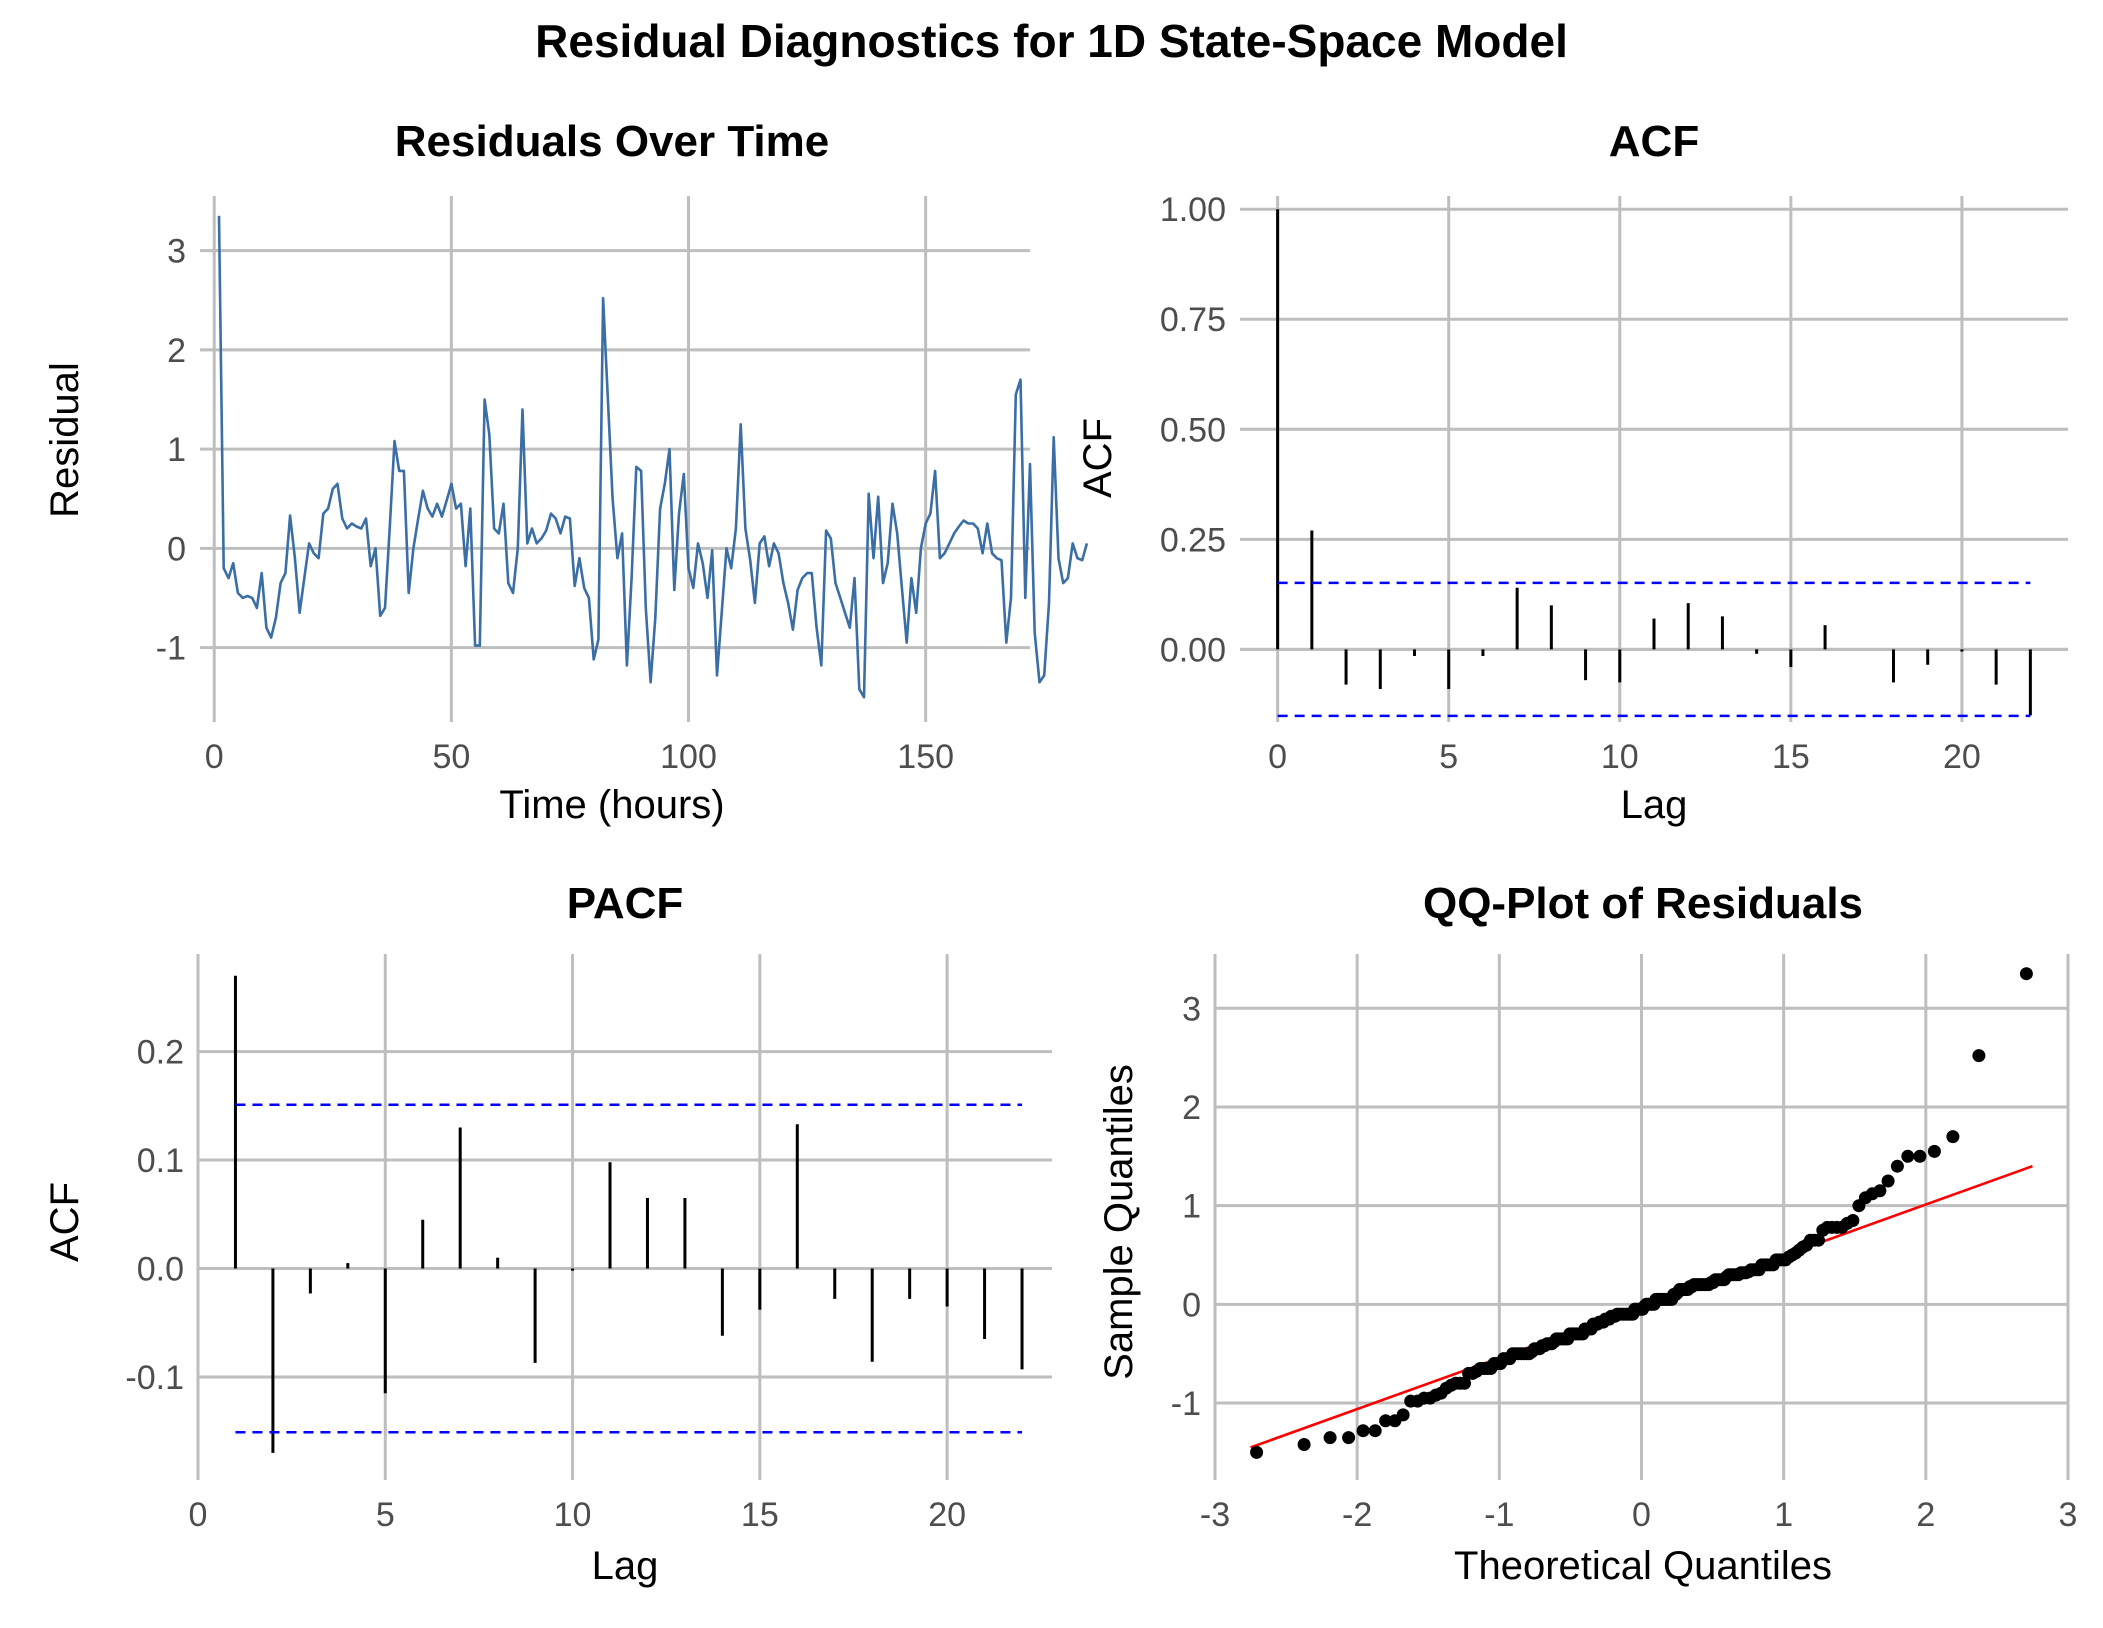 The image size is (2103, 1628). What do you see at coordinates (625, 1566) in the screenshot?
I see `pacf-xlabel: Lag` at bounding box center [625, 1566].